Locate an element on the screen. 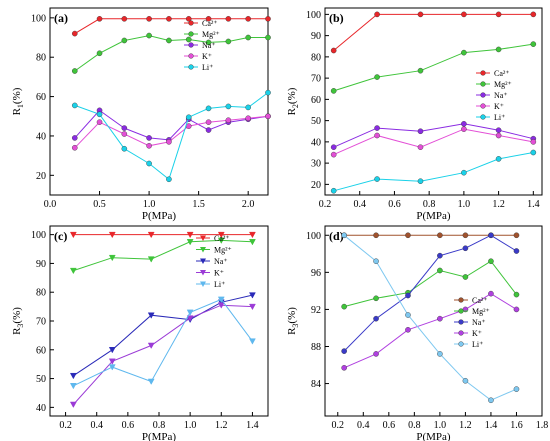 The height and width of the screenshot is (441, 550). y-tick-label: 88 is located at coordinates (316, 347).